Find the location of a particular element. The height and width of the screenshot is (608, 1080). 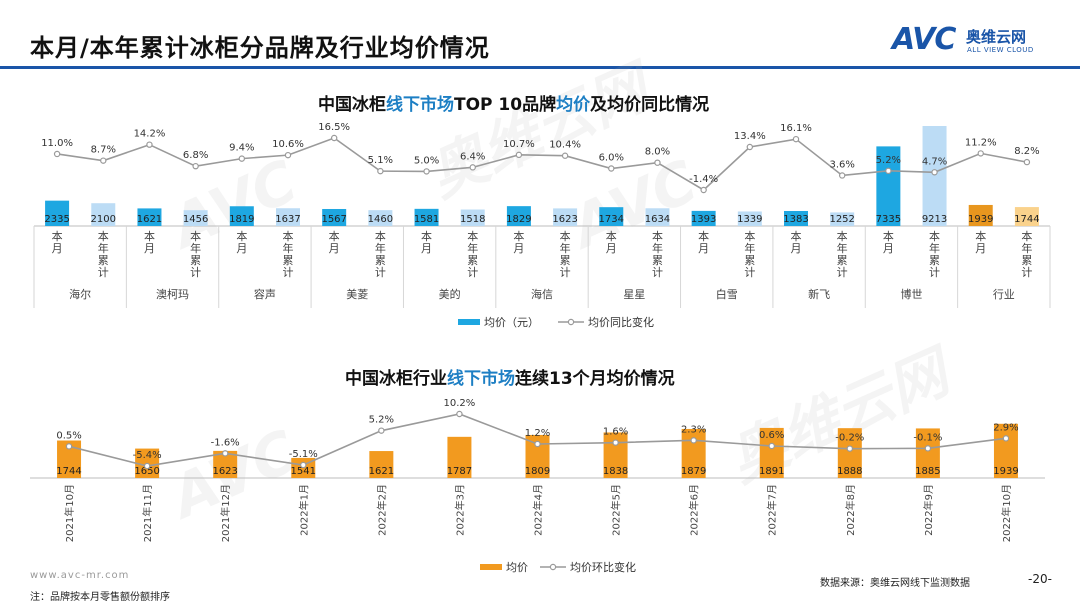

bar-value-label: 1456 is located at coordinates (195, 219).